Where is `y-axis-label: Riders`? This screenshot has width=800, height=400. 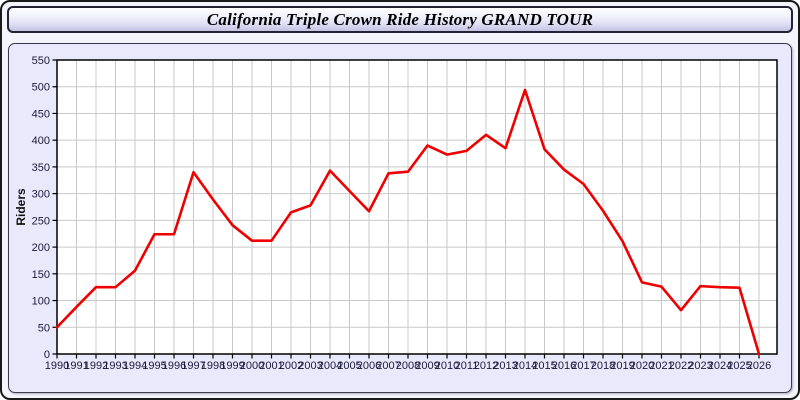
y-axis-label: Riders is located at coordinates (21, 207).